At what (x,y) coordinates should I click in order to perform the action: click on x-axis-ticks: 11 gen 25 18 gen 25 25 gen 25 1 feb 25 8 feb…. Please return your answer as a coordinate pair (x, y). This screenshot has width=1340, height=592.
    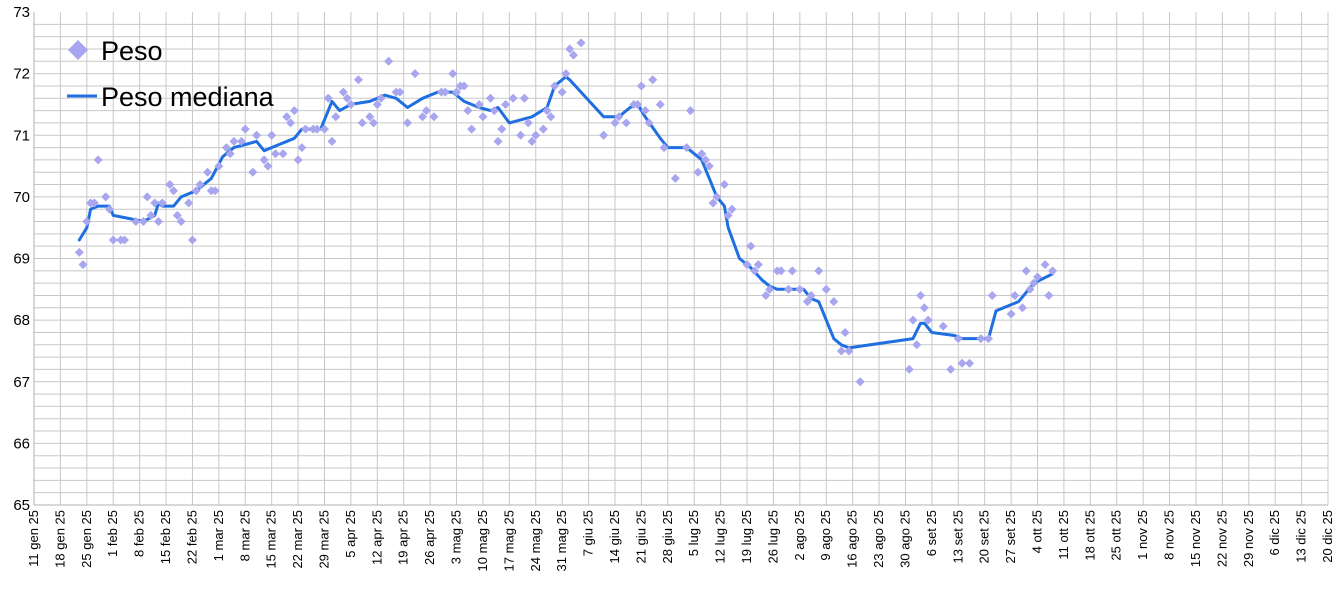
    Looking at the image, I should click on (680, 540).